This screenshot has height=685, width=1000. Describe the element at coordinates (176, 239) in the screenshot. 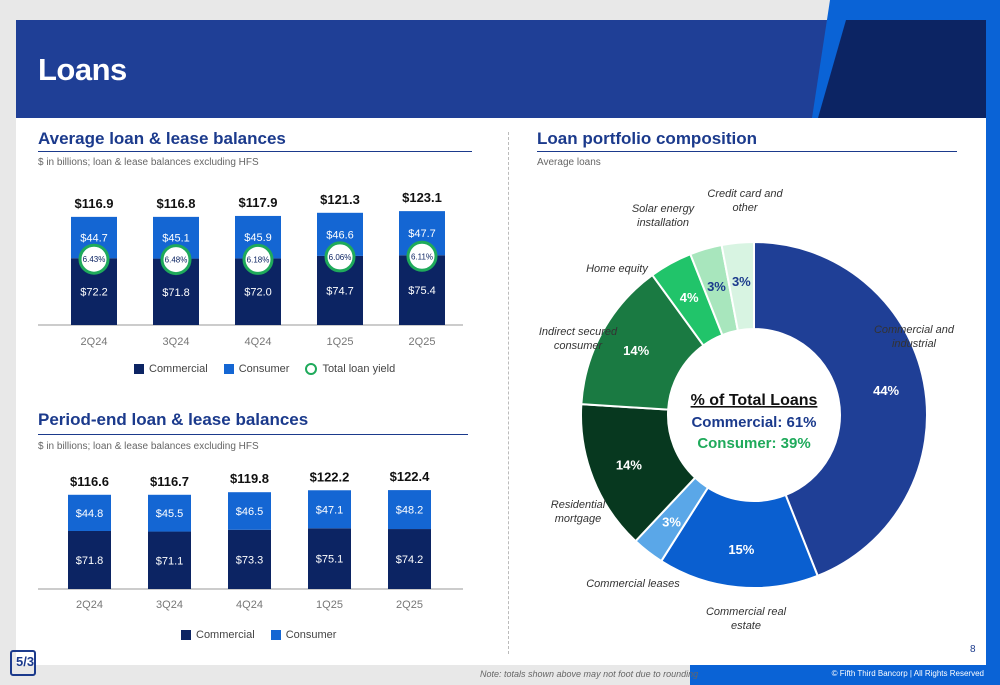

I see `label-consumer: $45.1` at that location.